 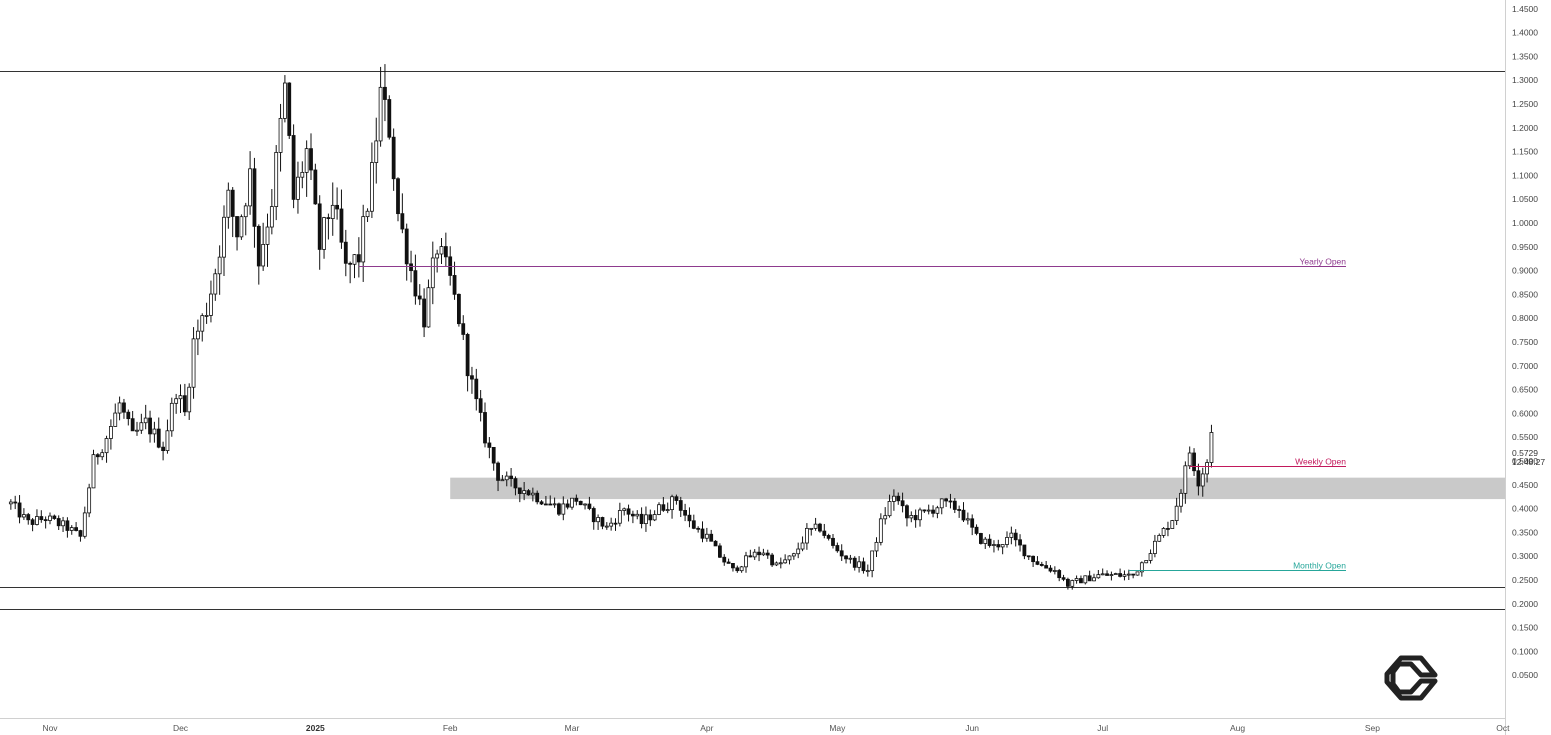 I want to click on time-tick-label: Dec, so click(x=181, y=728).